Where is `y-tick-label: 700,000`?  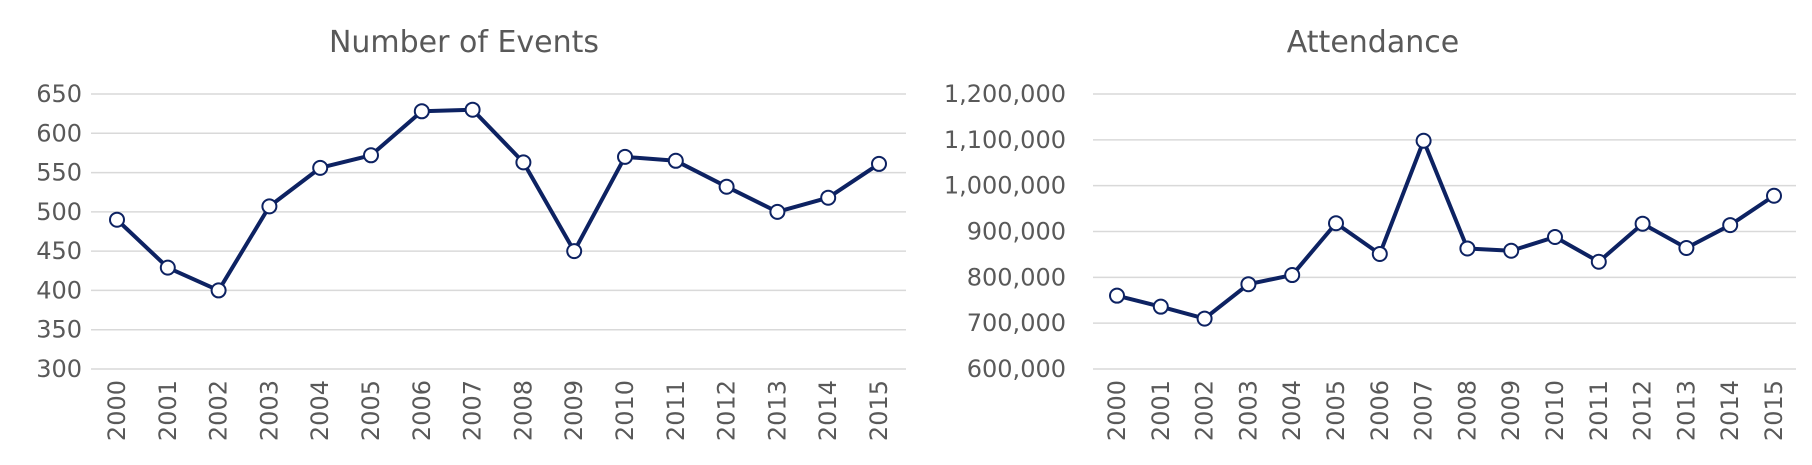
y-tick-label: 700,000 is located at coordinates (1016, 323).